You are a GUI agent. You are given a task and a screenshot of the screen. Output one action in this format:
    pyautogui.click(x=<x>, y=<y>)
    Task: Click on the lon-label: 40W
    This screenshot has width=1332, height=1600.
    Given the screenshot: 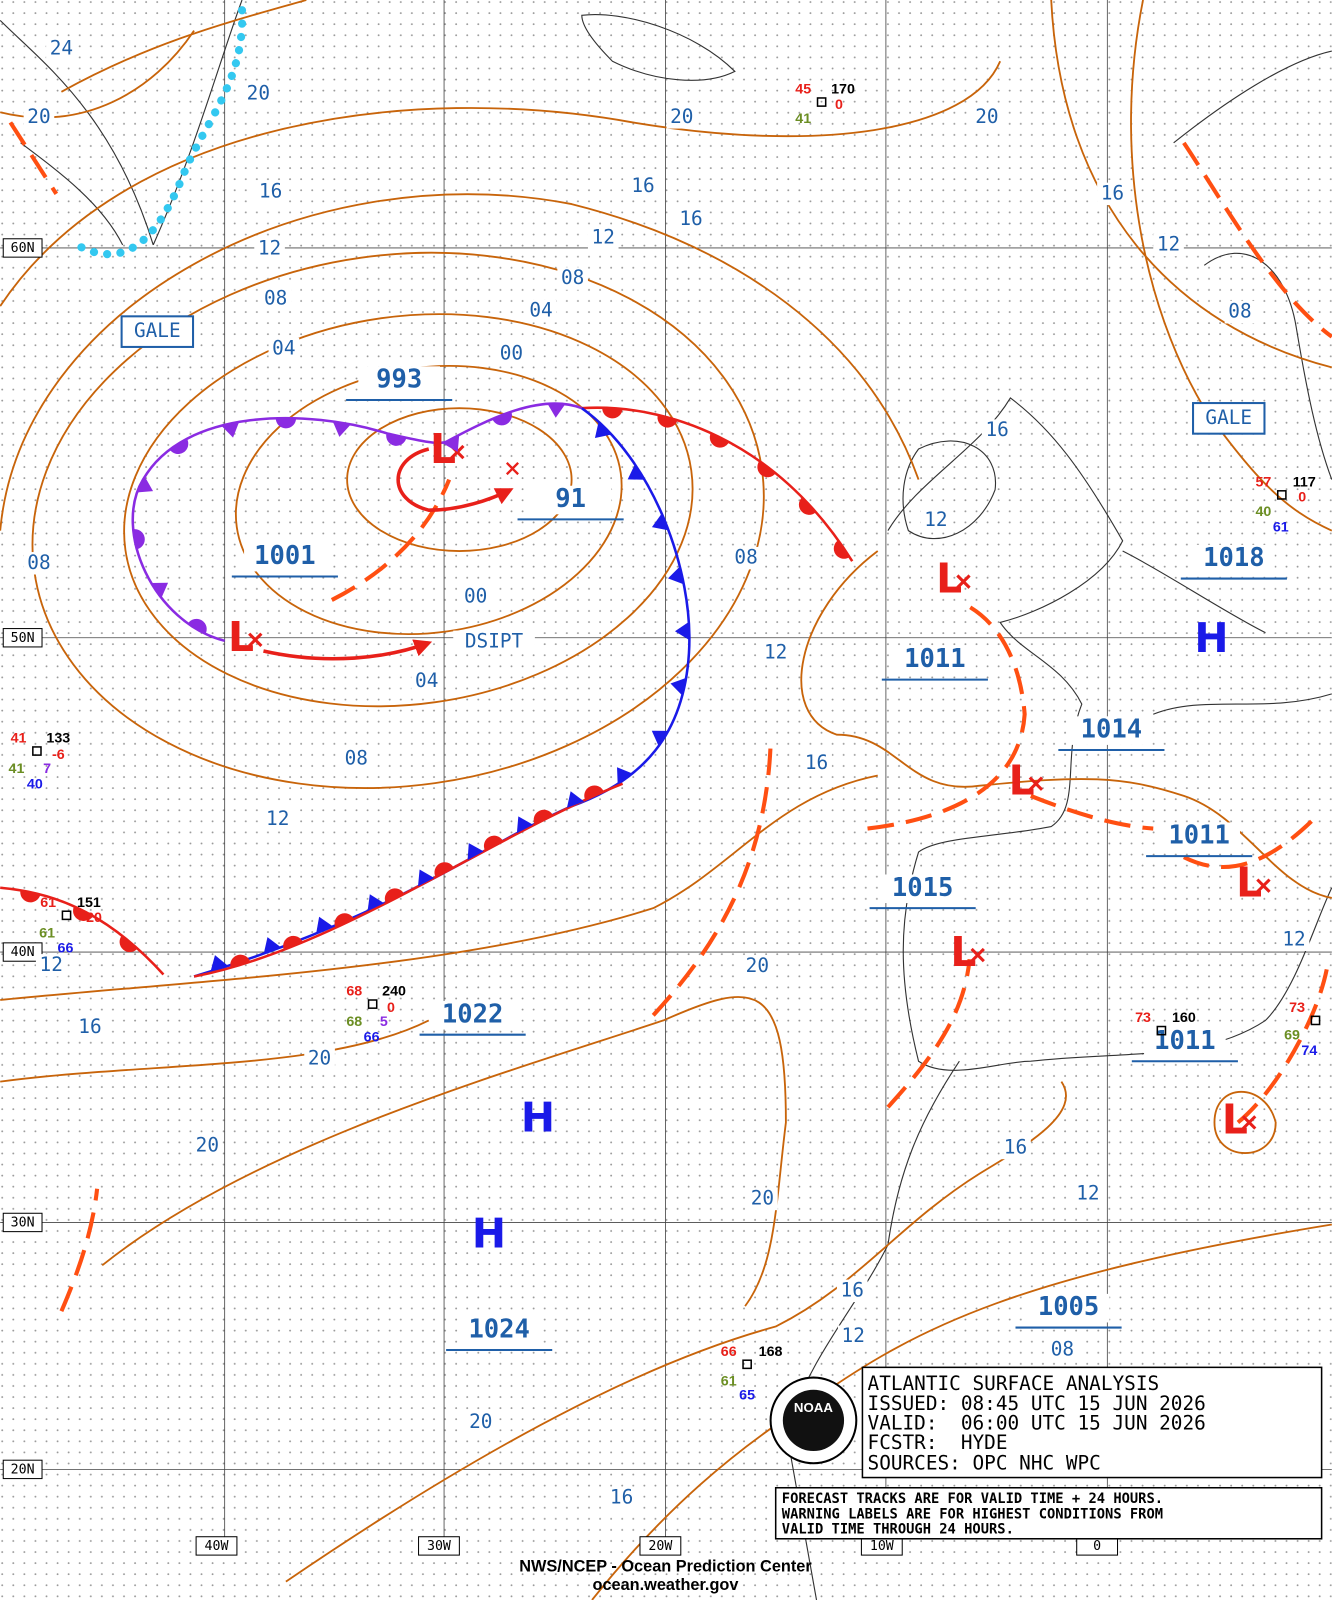 What is the action you would take?
    pyautogui.click(x=217, y=1546)
    